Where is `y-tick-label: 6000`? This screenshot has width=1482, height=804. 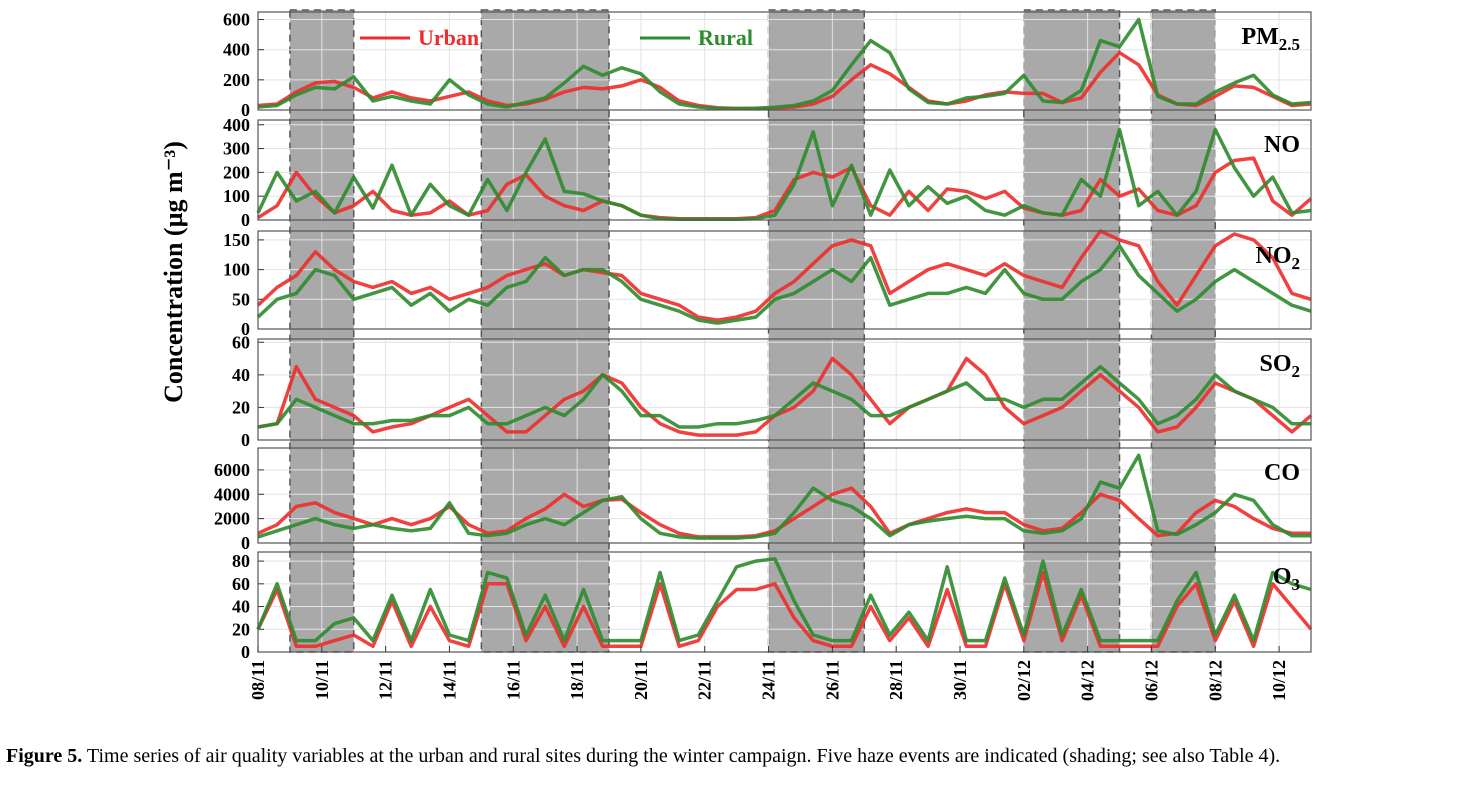
y-tick-label: 6000 is located at coordinates (232, 470).